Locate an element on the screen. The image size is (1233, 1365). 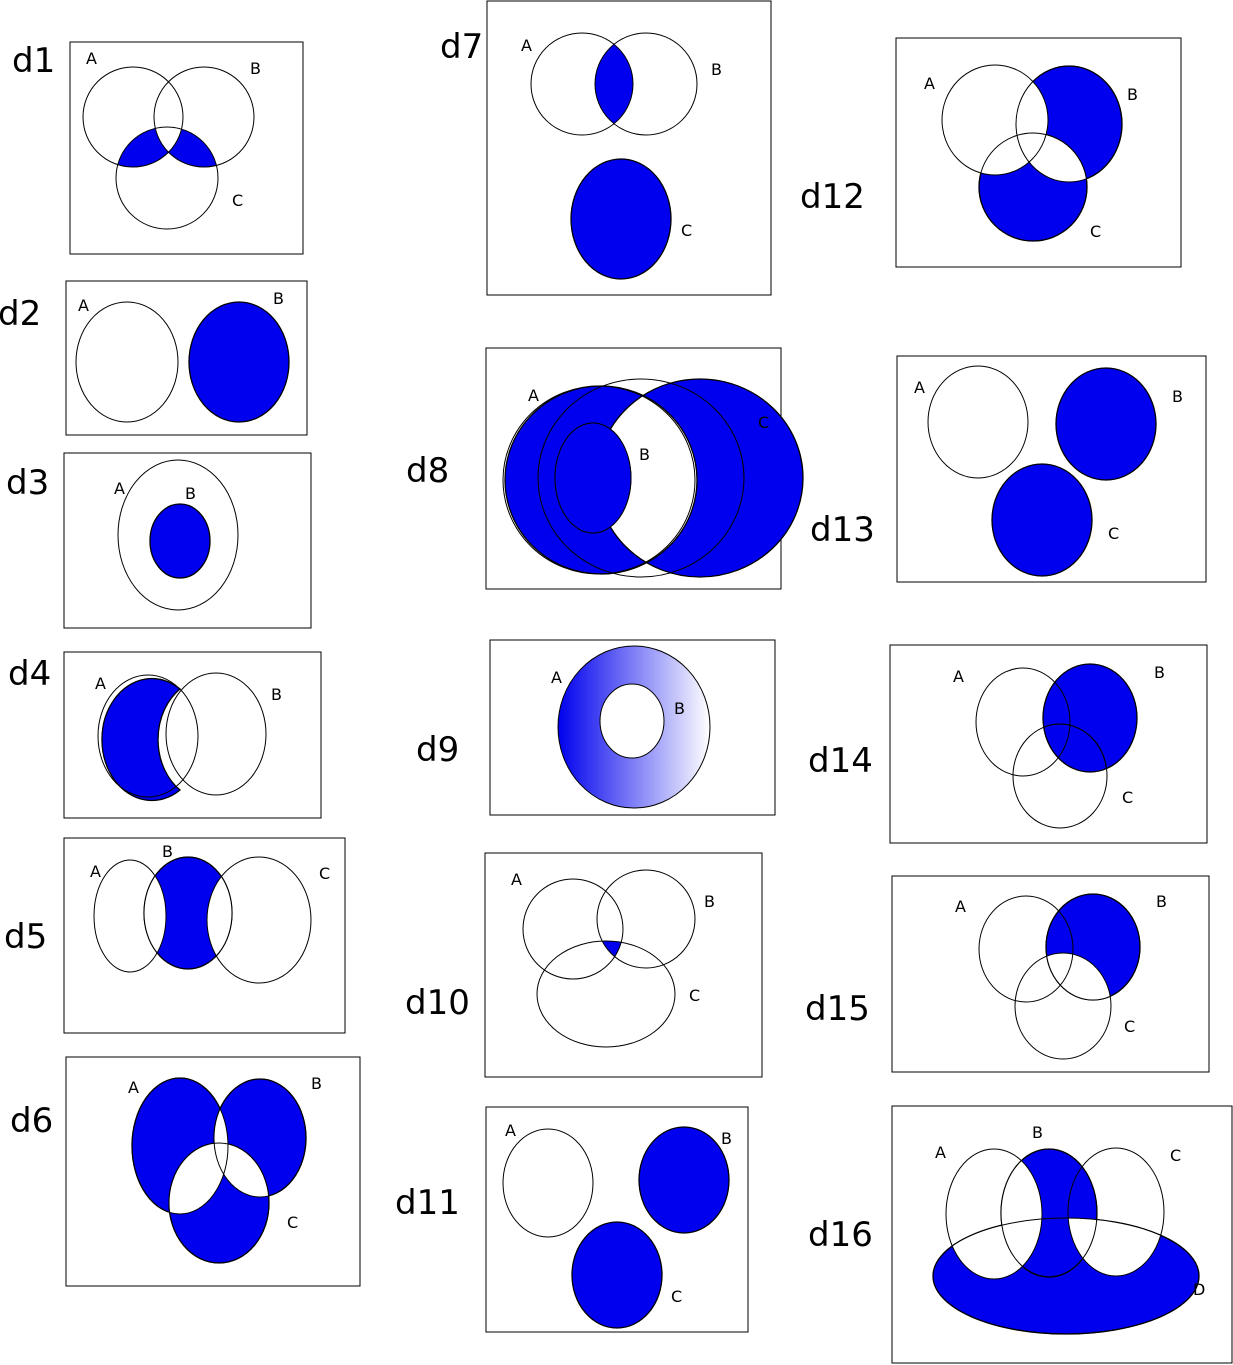
diagram-d11: d11 A B C is located at coordinates (571, 1219).